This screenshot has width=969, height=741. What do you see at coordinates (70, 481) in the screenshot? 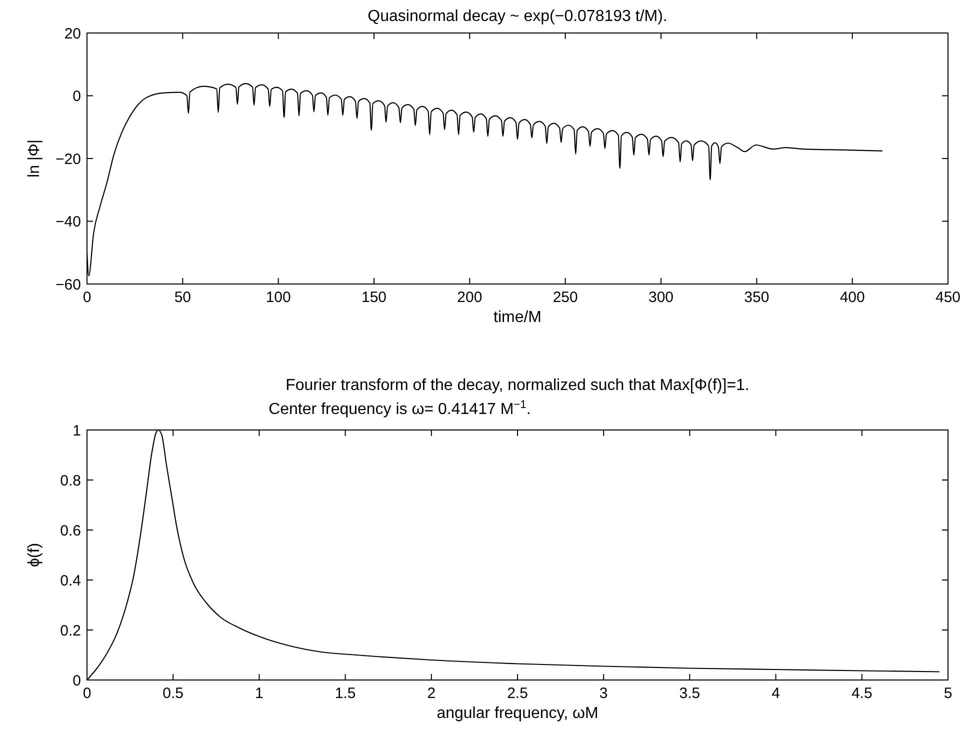
I see `y-tick-label: 0.8` at bounding box center [70, 481].